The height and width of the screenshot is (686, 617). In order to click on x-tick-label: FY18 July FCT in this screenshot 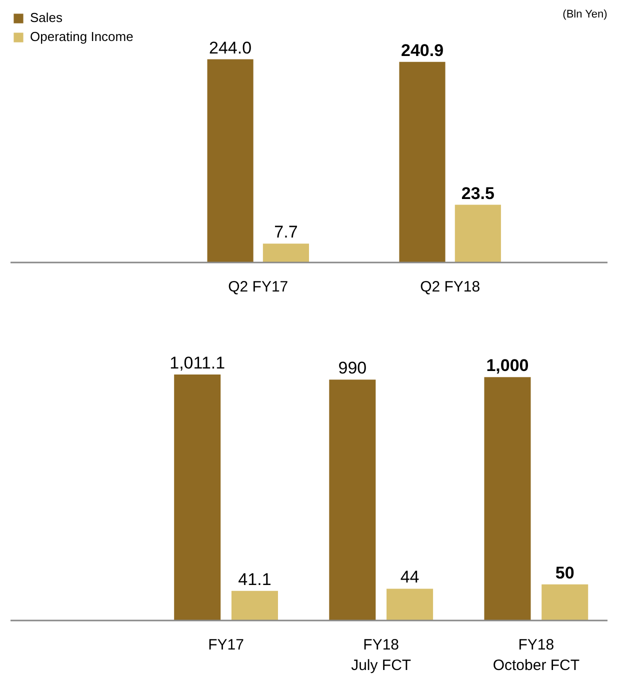, I will do `click(381, 655)`.